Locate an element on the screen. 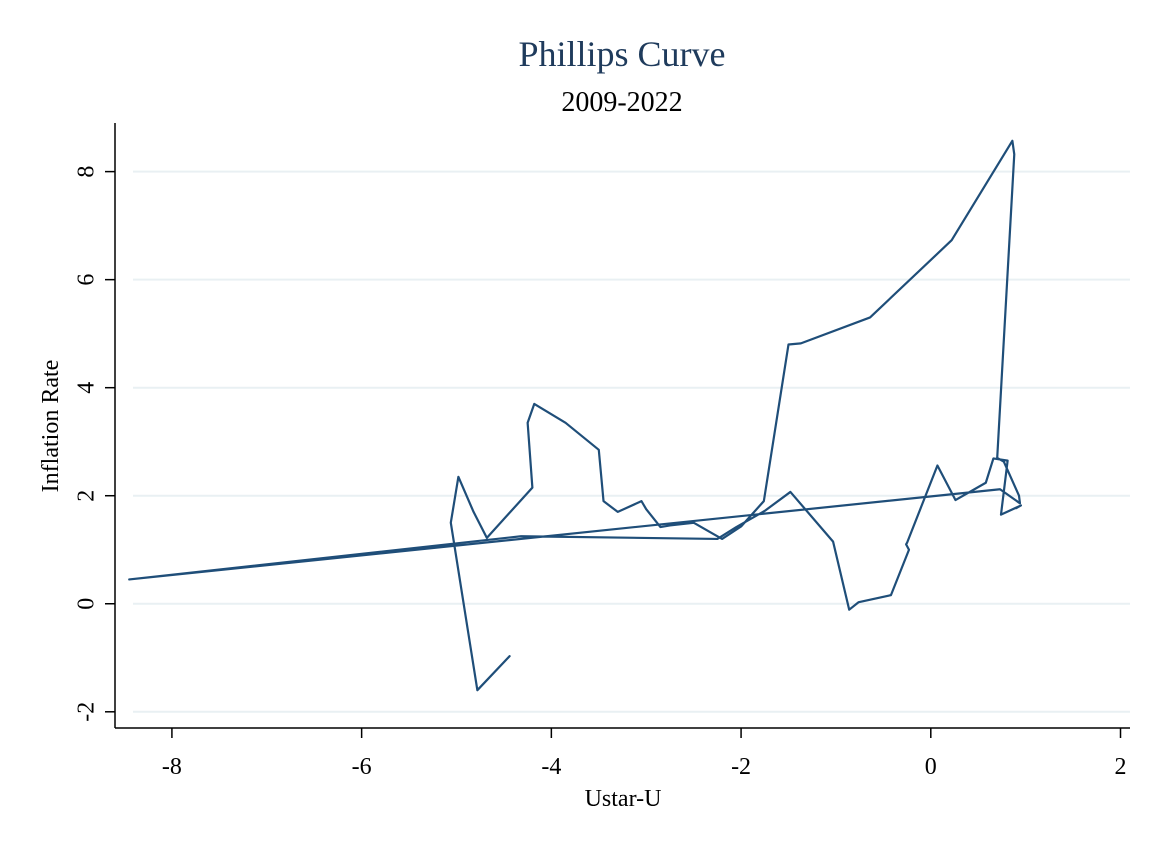  x-tick-layer: -8 -6 -4 -2 0 2 is located at coordinates (644, 754).